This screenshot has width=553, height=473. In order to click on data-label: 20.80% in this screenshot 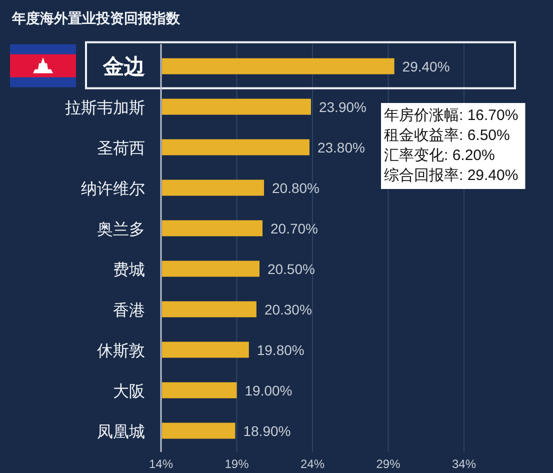, I will do `click(296, 188)`.